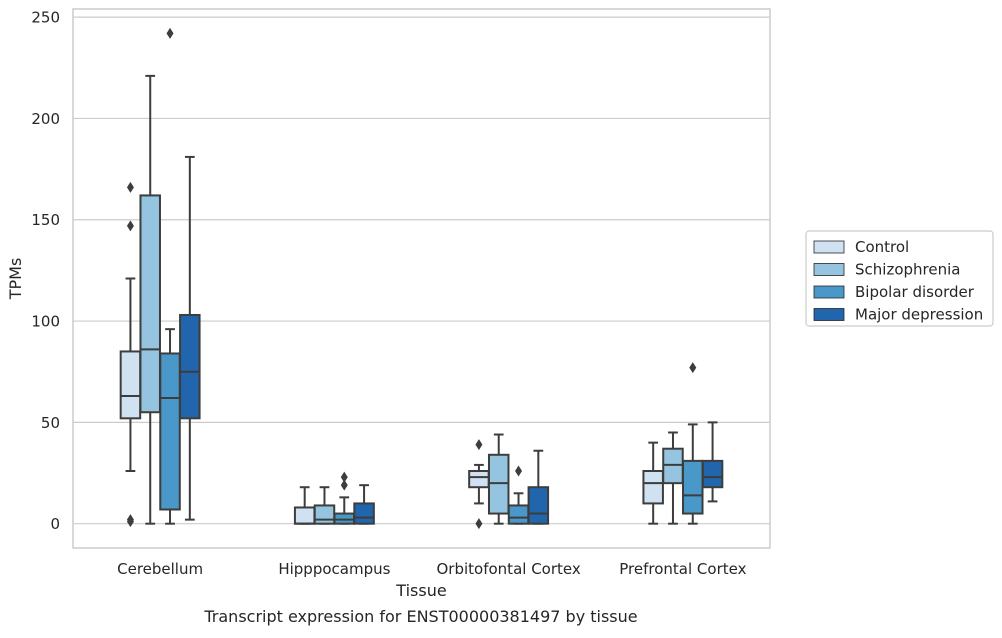 The width and height of the screenshot is (1002, 638). Describe the element at coordinates (915, 292) in the screenshot. I see `legend-label: Bipolar disorder` at that location.